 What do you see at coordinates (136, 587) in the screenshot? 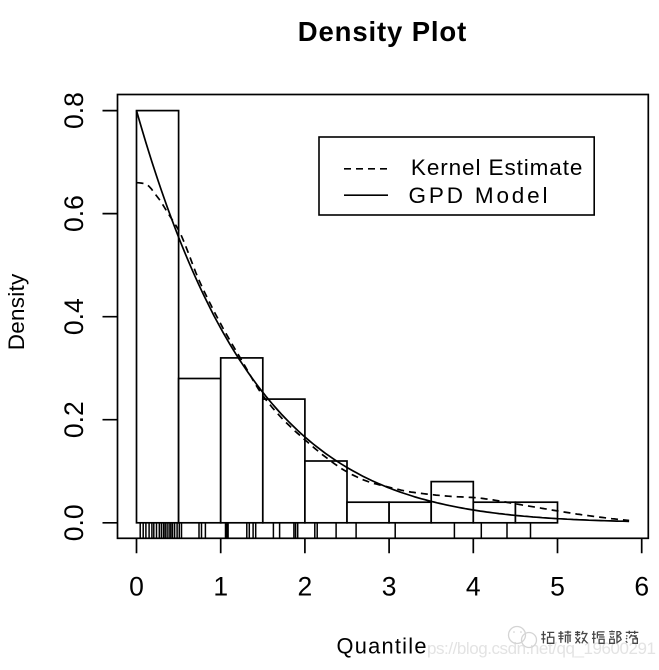
I see `svg-text: 0` at bounding box center [136, 587].